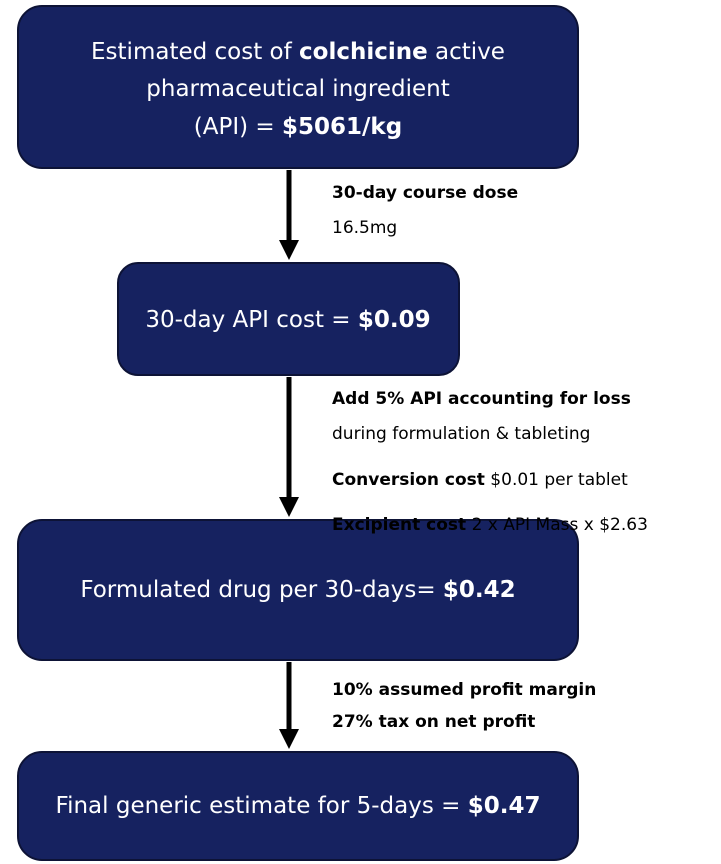  I want to click on text-segment: 30-day course dose, so click(425, 193).